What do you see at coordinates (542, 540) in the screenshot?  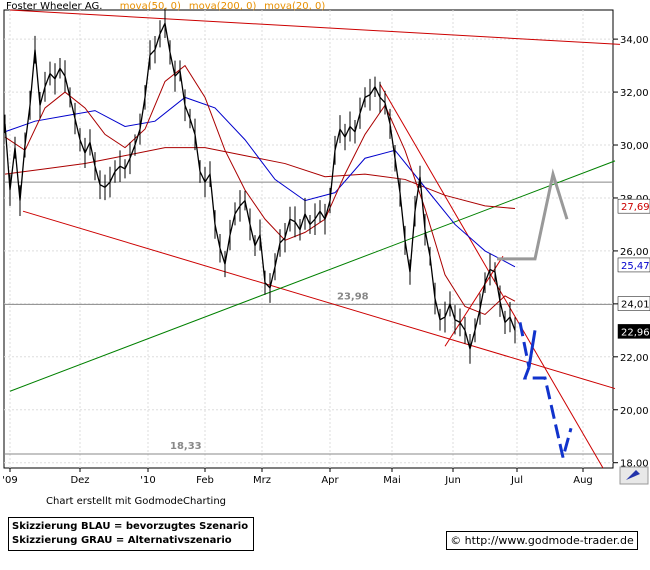 I see `source-url: © http://www.godmode-trader.de` at bounding box center [542, 540].